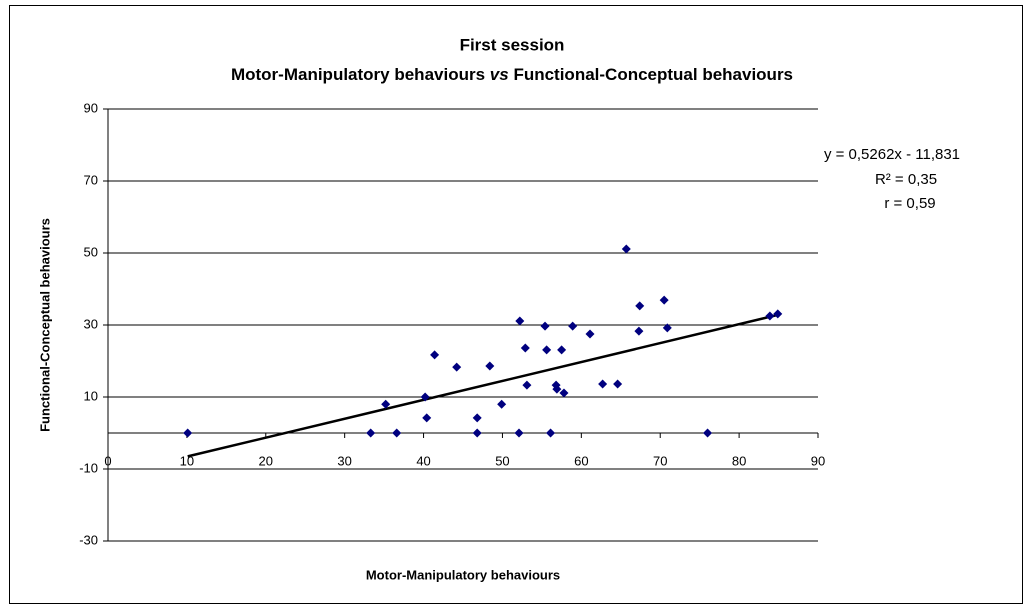 This screenshot has width=1024, height=605. Describe the element at coordinates (344, 460) in the screenshot. I see `x-tick-label: 30` at that location.